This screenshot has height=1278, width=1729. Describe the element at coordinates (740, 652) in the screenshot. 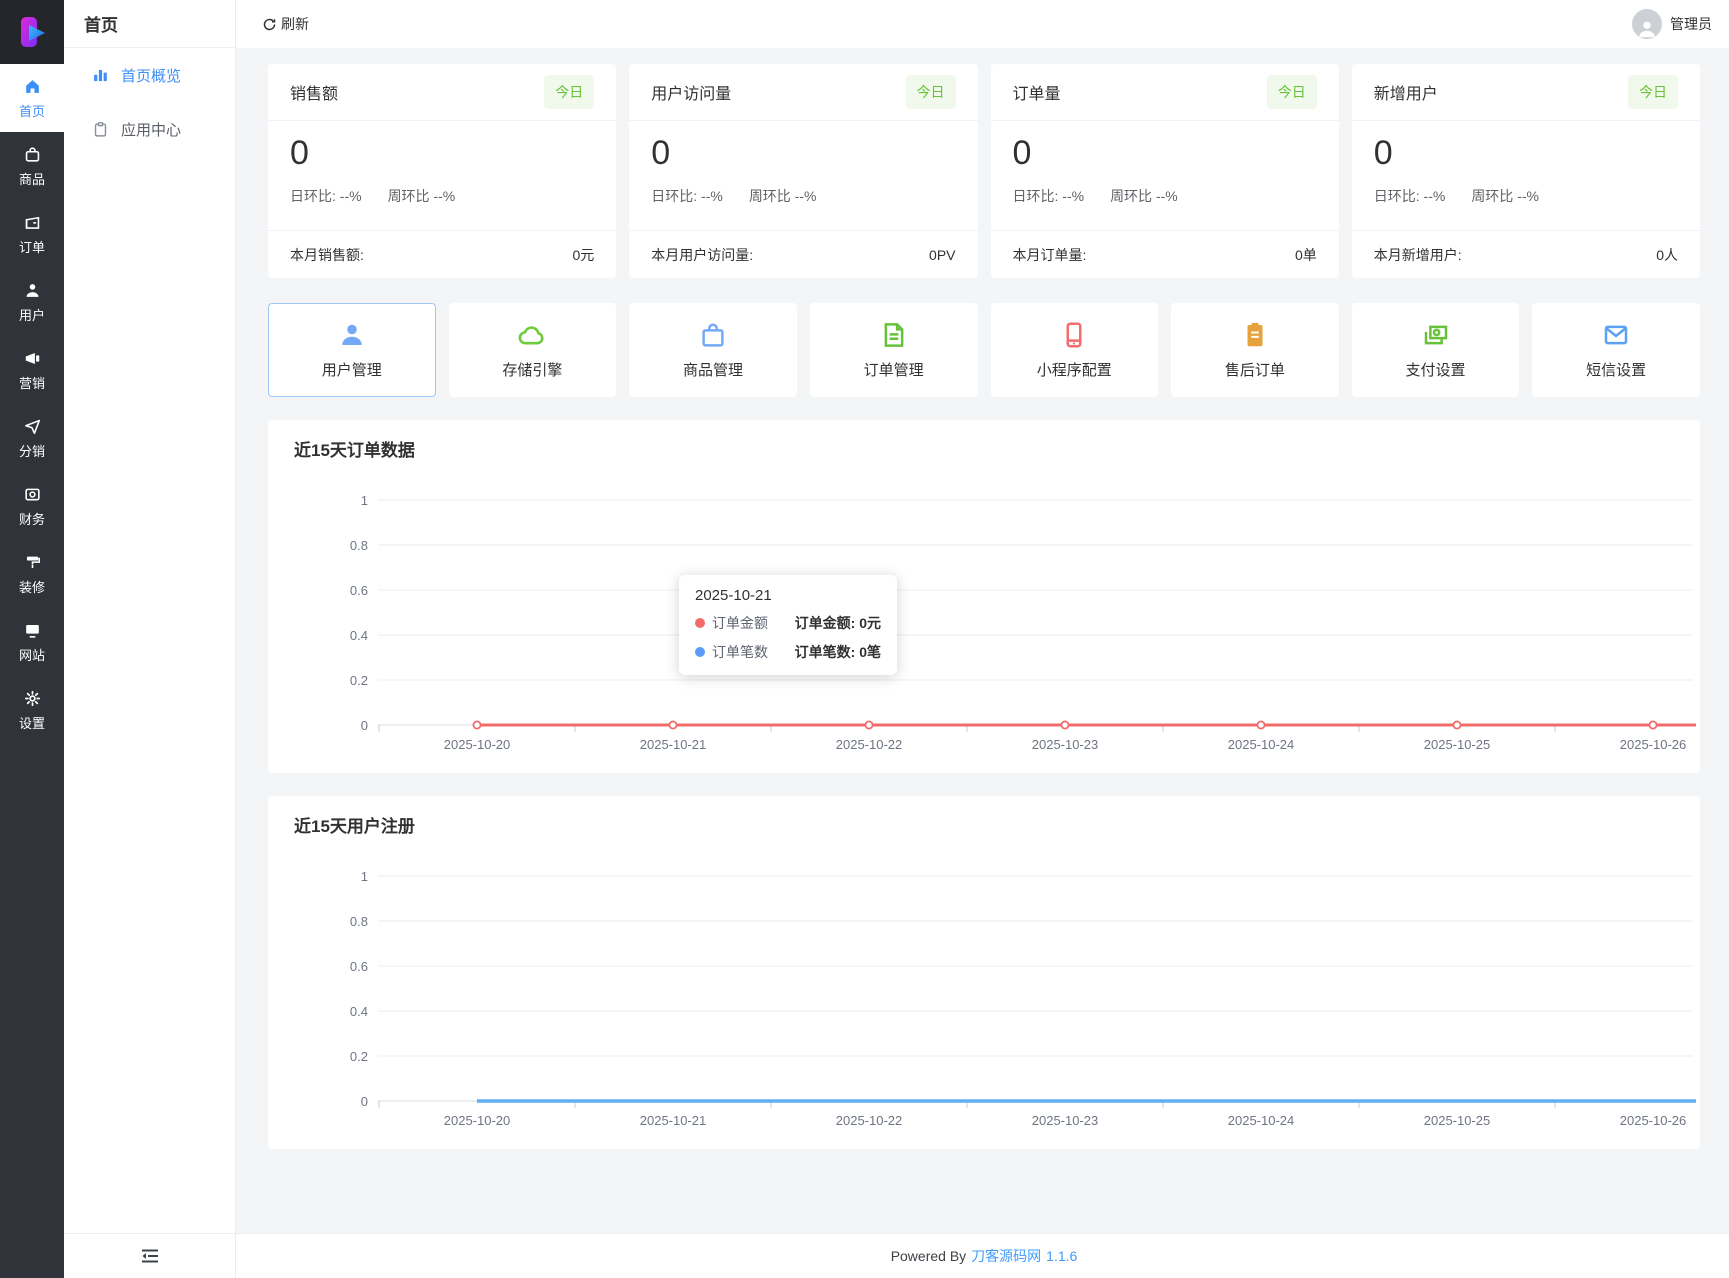

I see `tooltip-series-name: 订单笔数` at that location.